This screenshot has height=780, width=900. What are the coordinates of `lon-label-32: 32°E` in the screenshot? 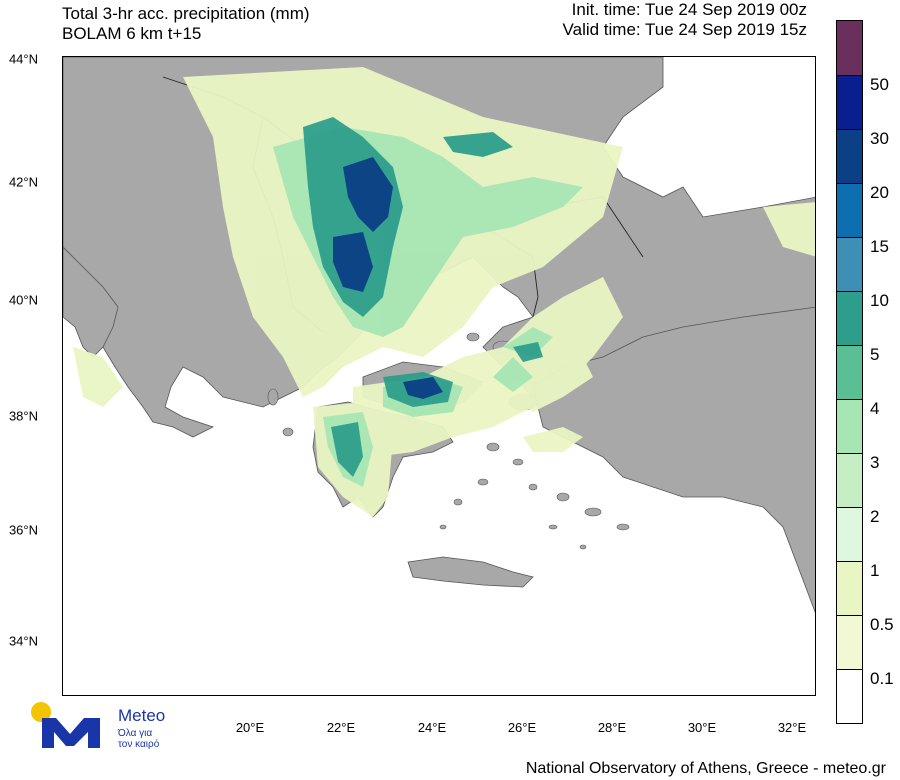 It's located at (792, 727).